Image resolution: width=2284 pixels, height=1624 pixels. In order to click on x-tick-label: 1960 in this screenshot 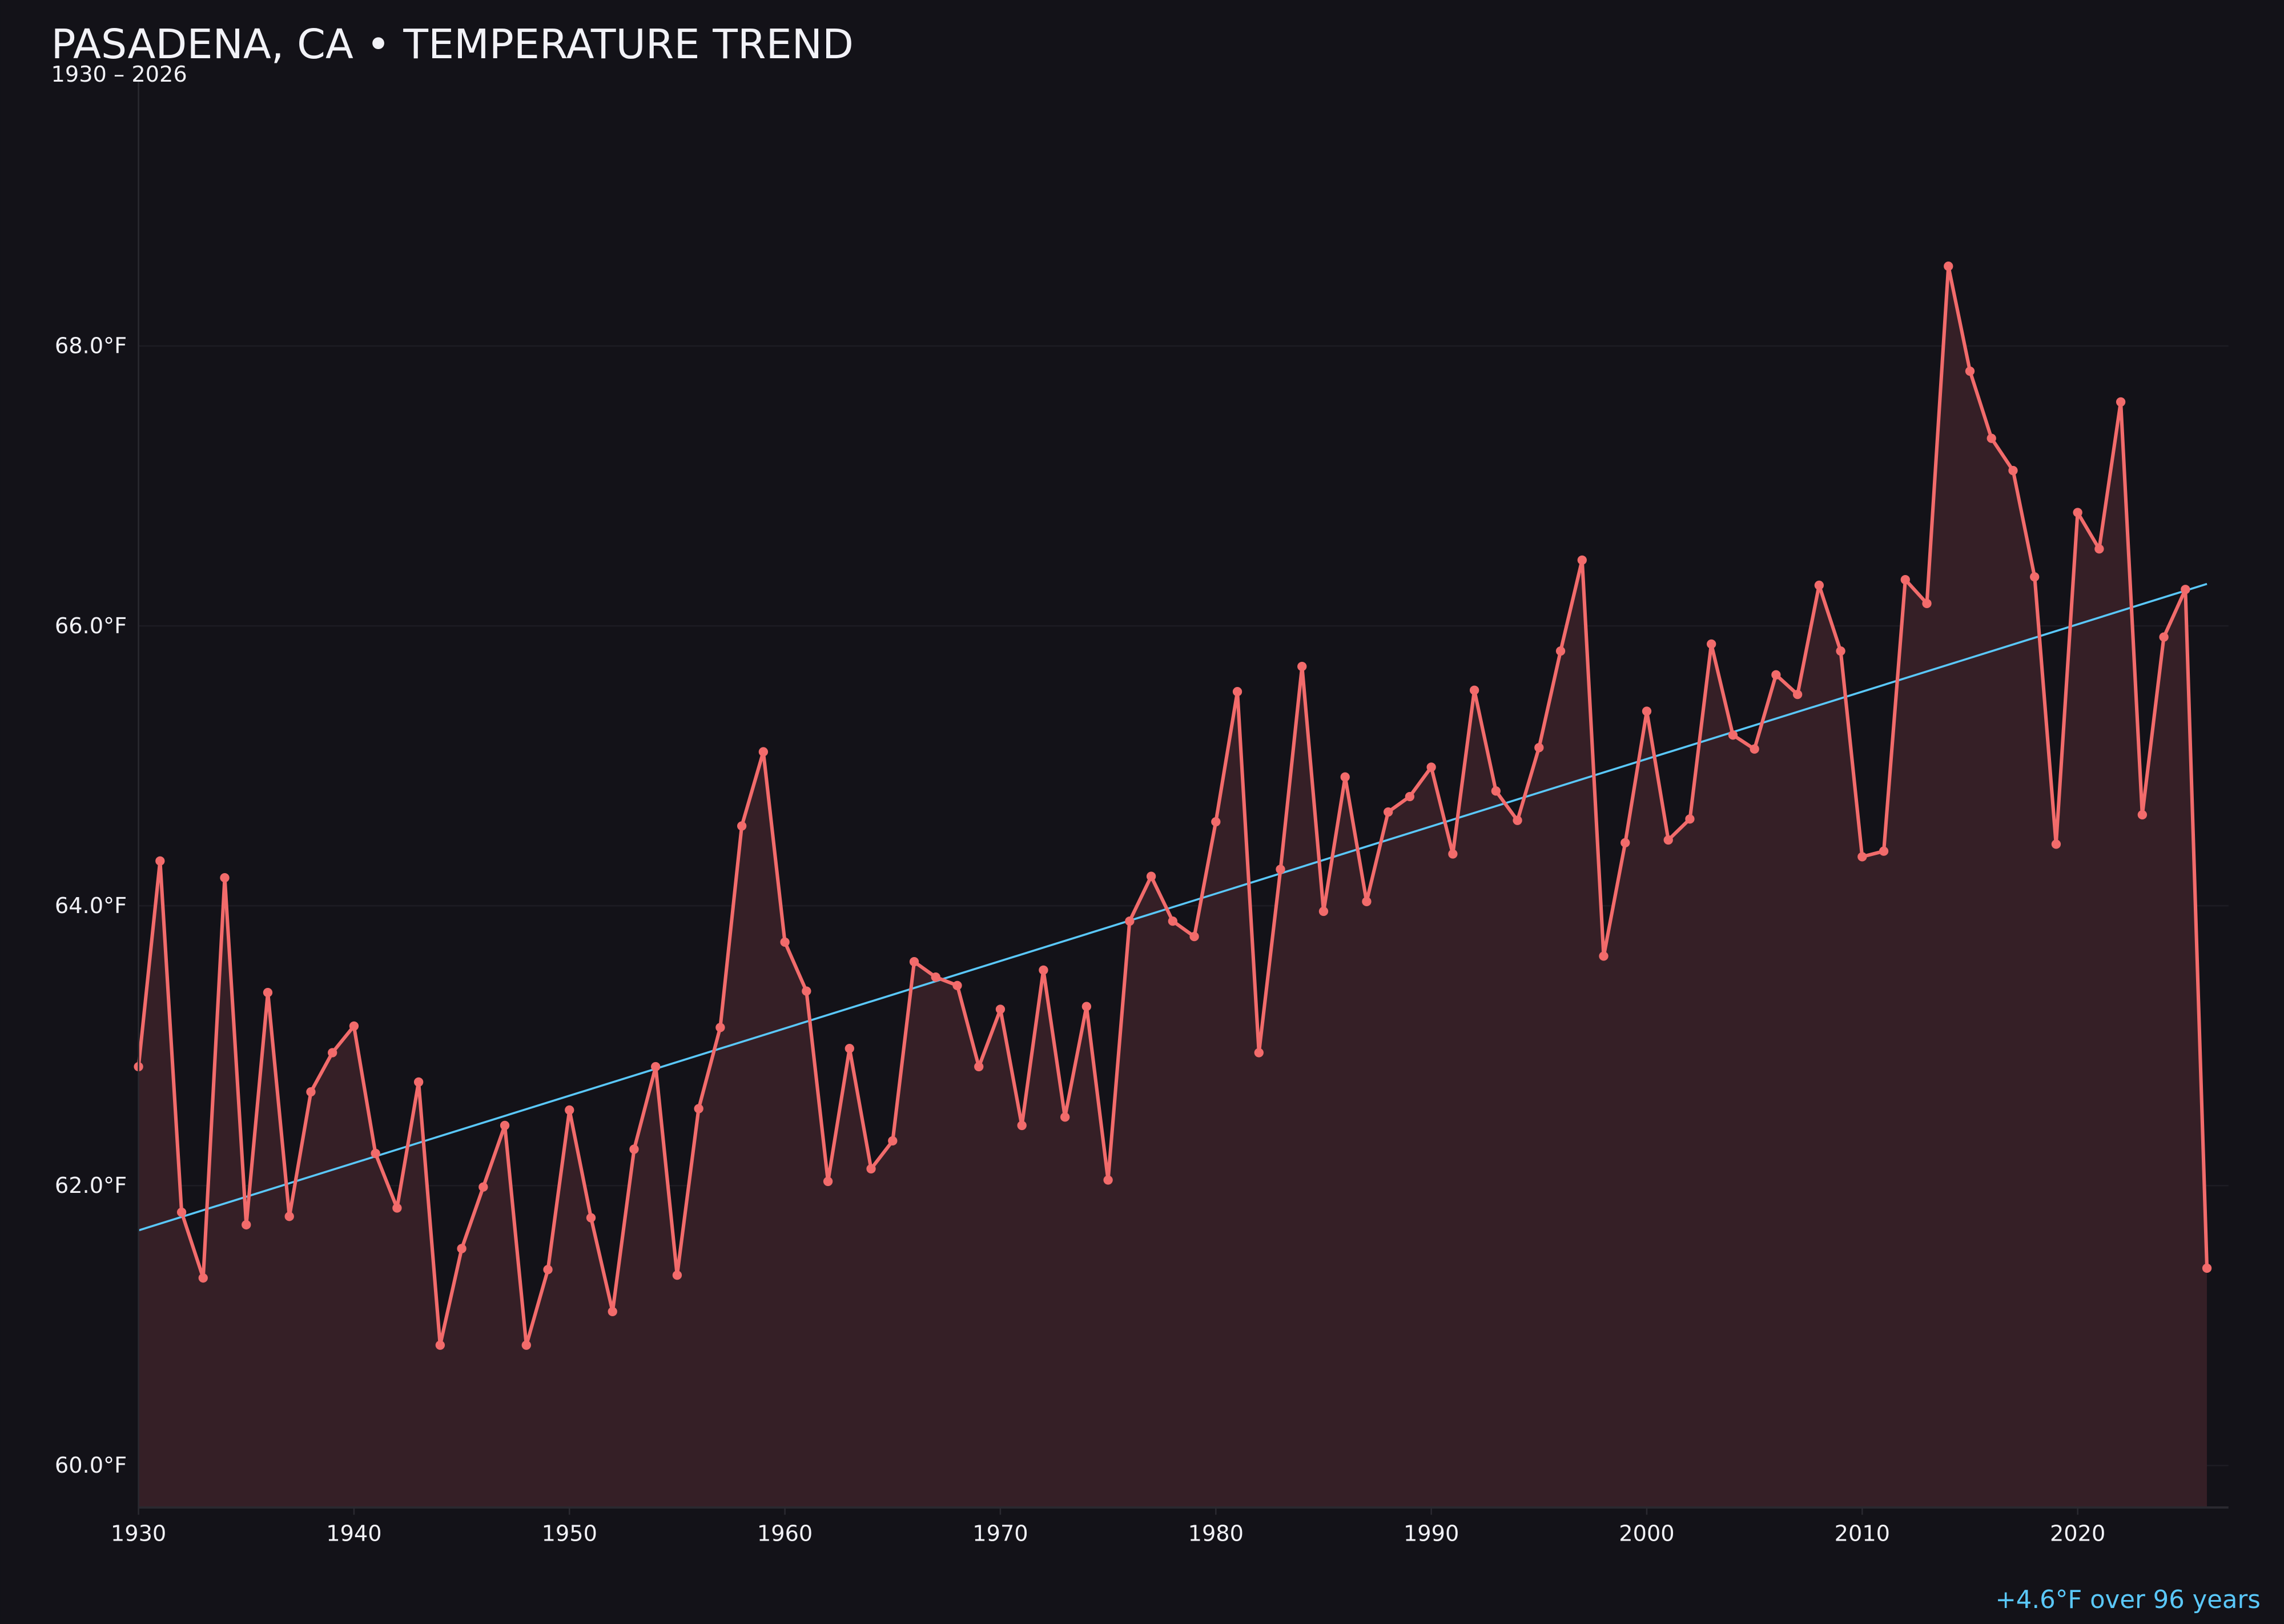, I will do `click(785, 1534)`.